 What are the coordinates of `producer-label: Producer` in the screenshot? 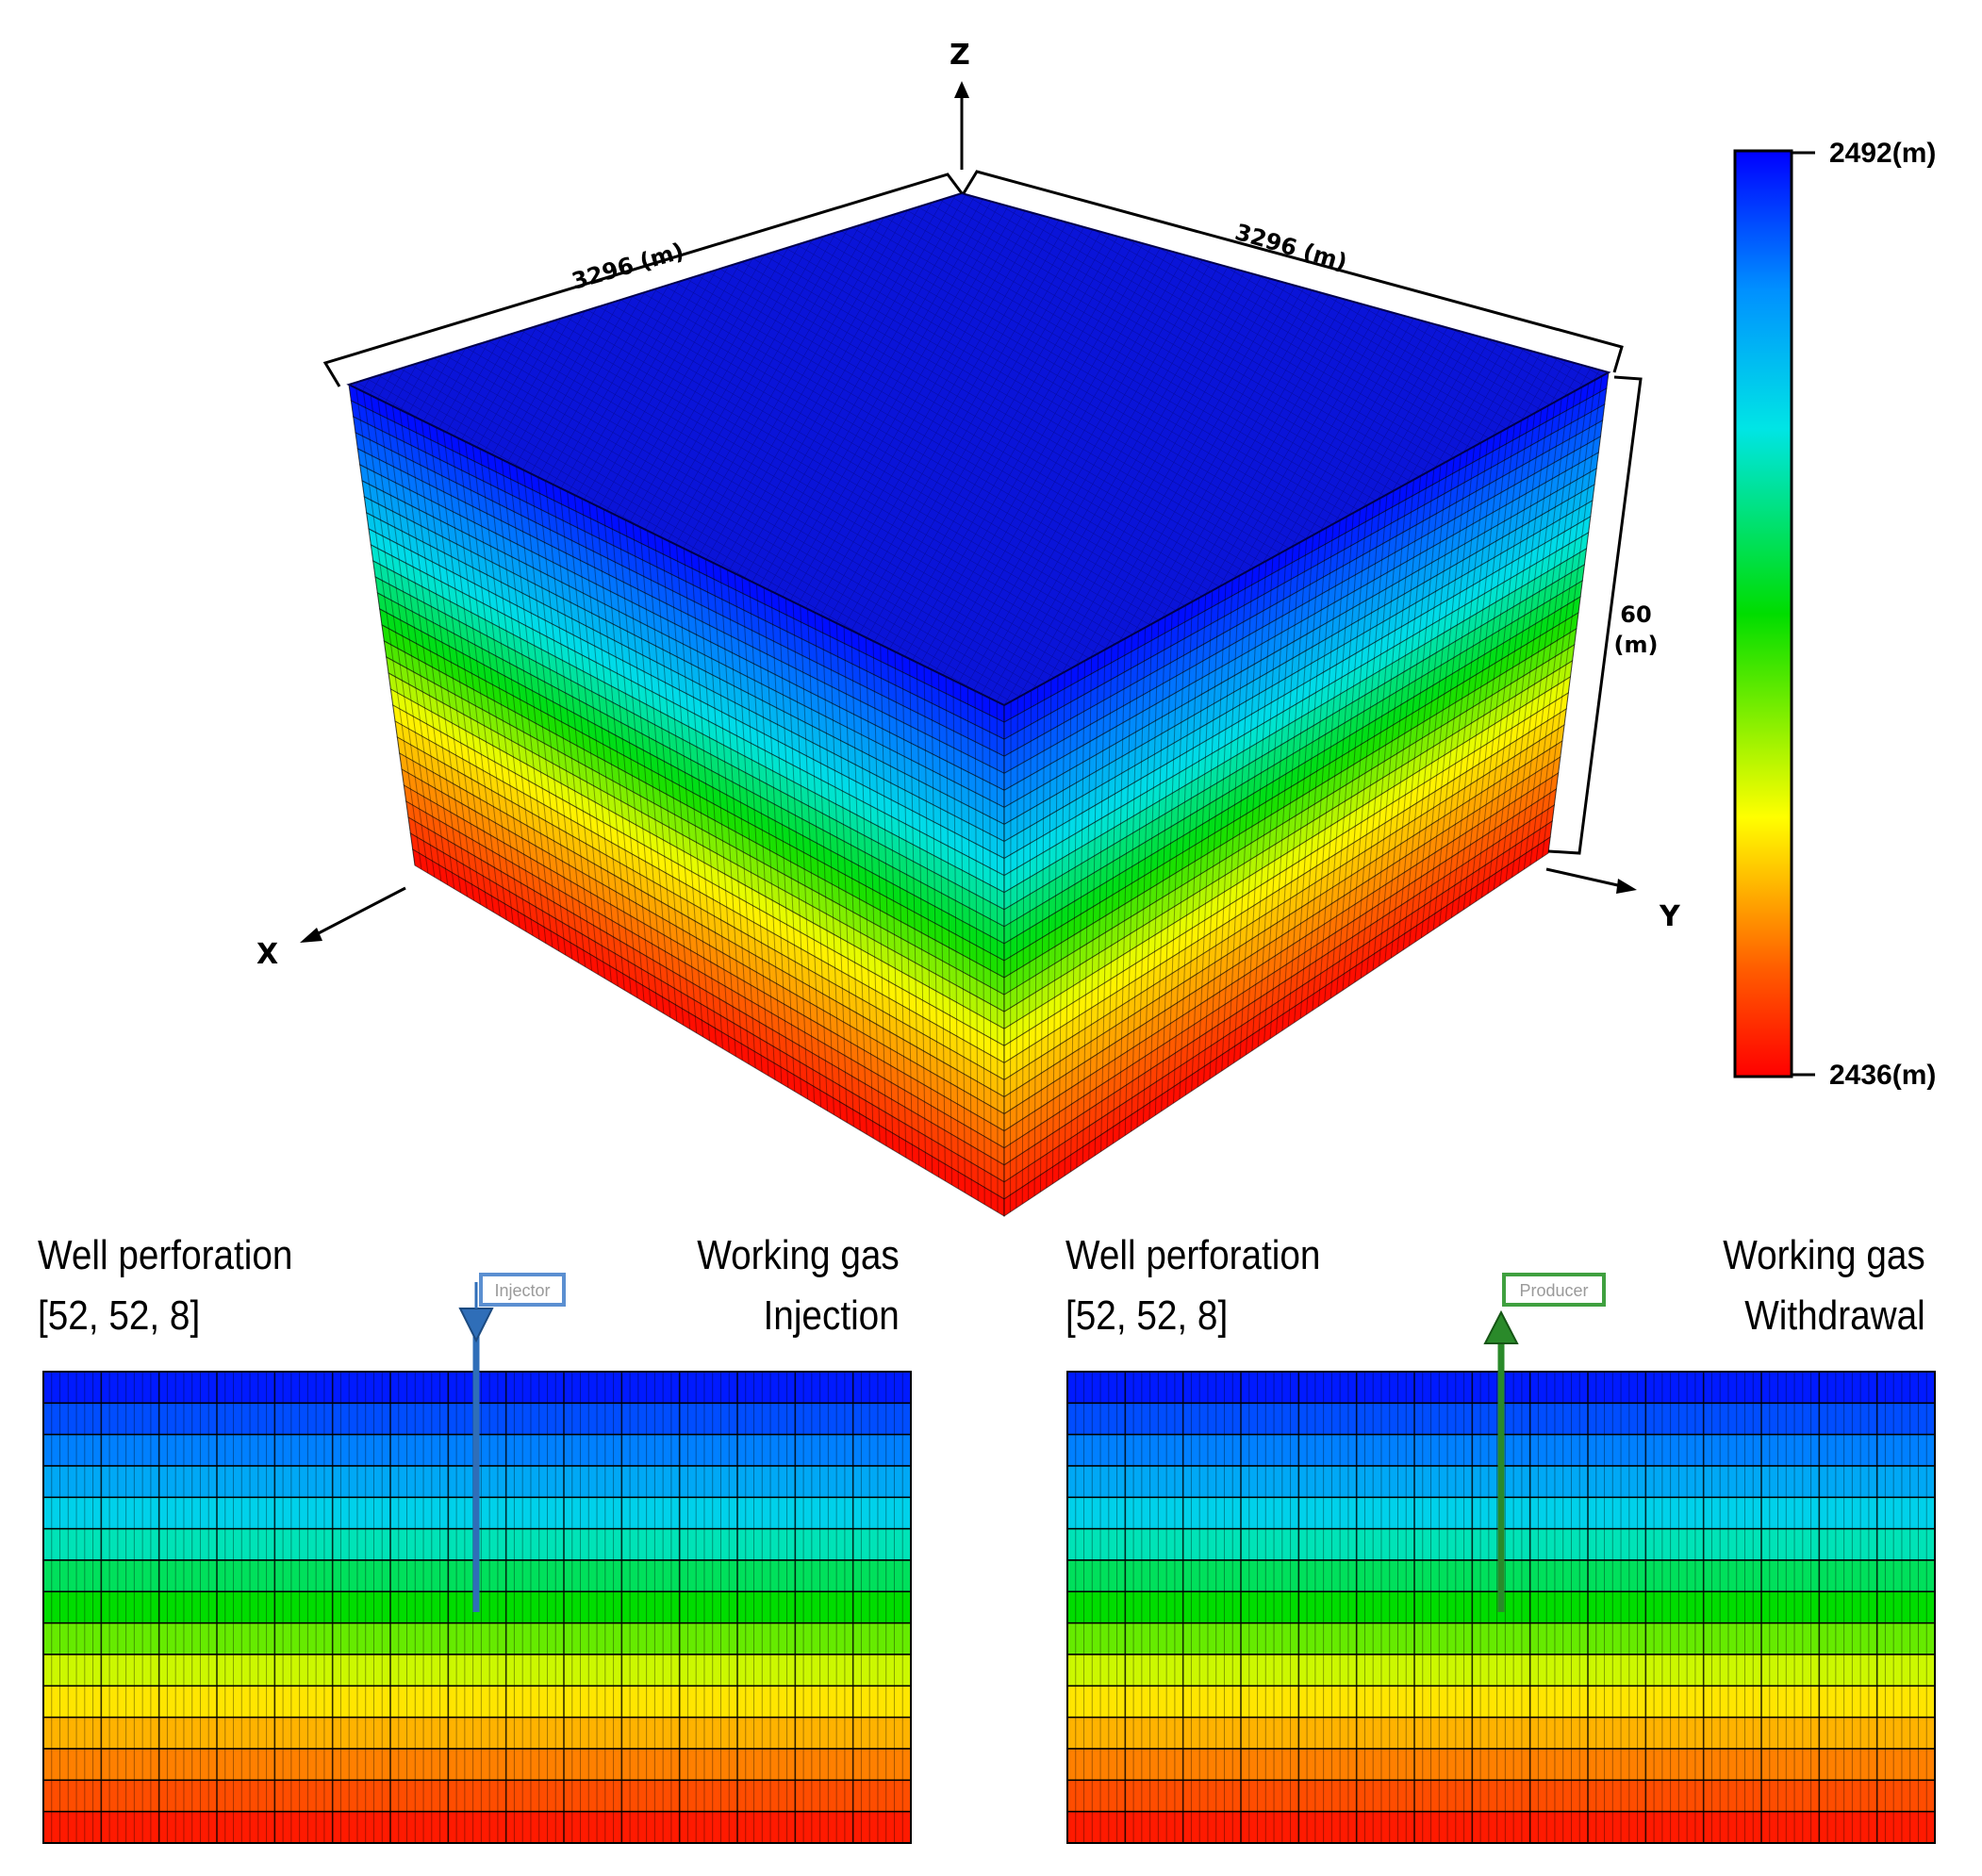 It's located at (1553, 1291).